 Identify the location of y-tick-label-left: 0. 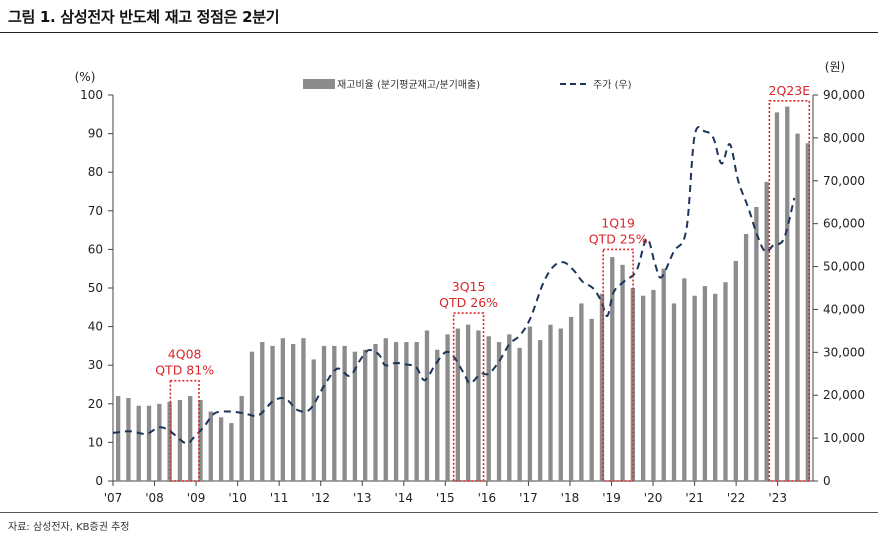
(99, 481).